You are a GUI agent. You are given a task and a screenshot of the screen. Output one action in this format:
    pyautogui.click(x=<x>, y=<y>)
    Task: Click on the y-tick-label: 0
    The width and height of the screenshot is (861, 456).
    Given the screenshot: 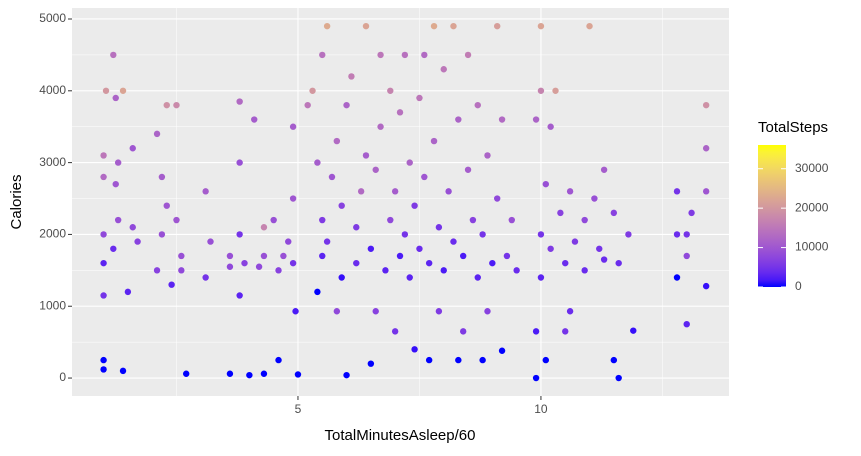 What is the action you would take?
    pyautogui.click(x=62, y=377)
    